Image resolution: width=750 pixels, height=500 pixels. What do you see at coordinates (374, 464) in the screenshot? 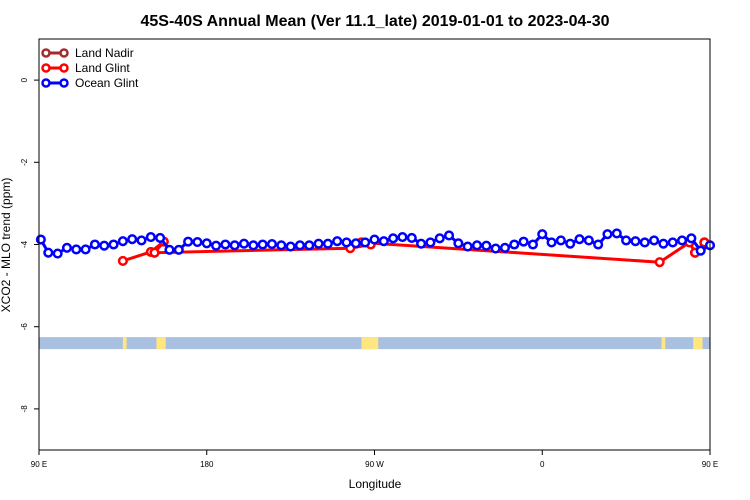
I see `x-tick-label: 90 W` at bounding box center [374, 464].